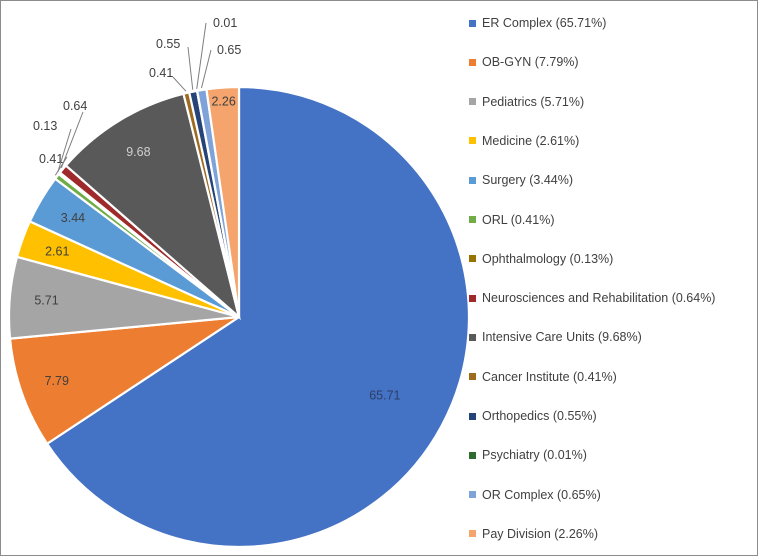  I want to click on pie-slice-pay-division, so click(223, 201).